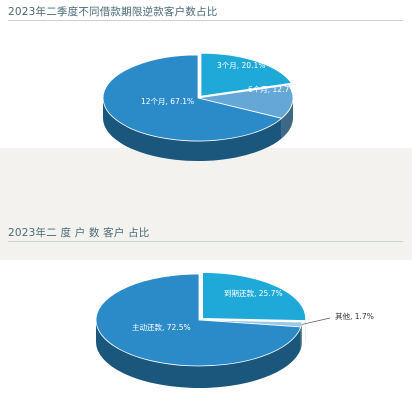 The image size is (412, 400). What do you see at coordinates (253, 293) in the screenshot?
I see `pie-2-label-1: 到期还款, 25.7%` at bounding box center [253, 293].